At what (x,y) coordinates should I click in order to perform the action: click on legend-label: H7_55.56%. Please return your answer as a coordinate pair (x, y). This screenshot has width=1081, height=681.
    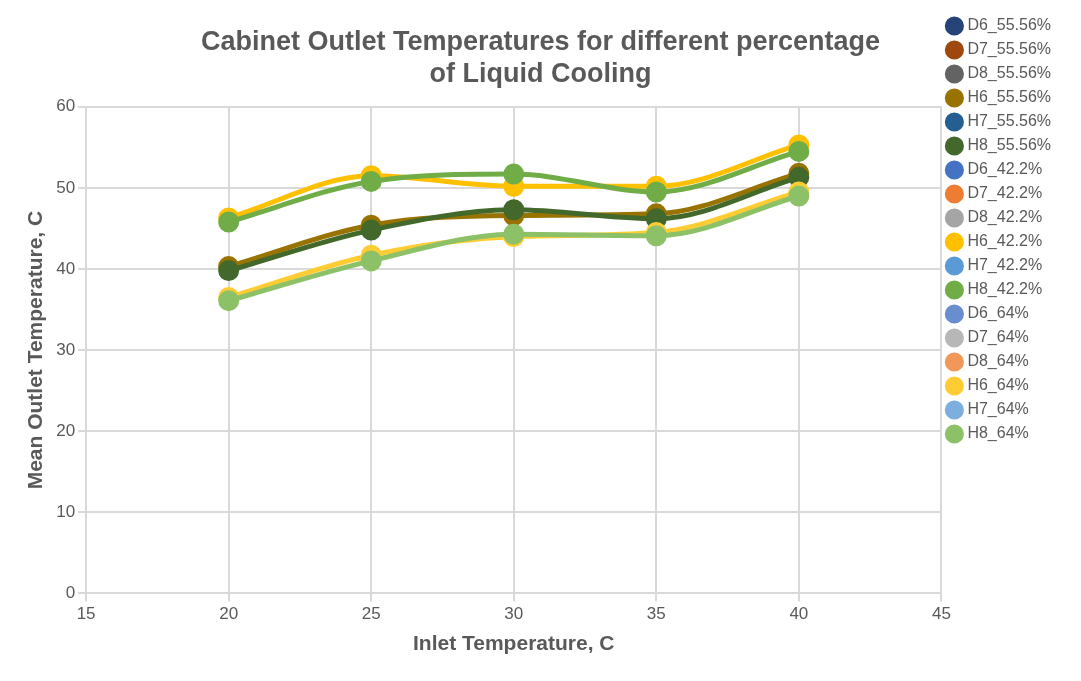
    Looking at the image, I should click on (1009, 121).